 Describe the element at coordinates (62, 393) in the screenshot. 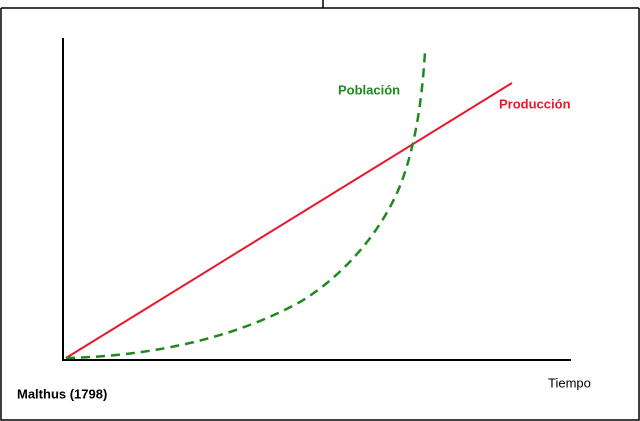

I see `caption: Malthus (1798)` at that location.